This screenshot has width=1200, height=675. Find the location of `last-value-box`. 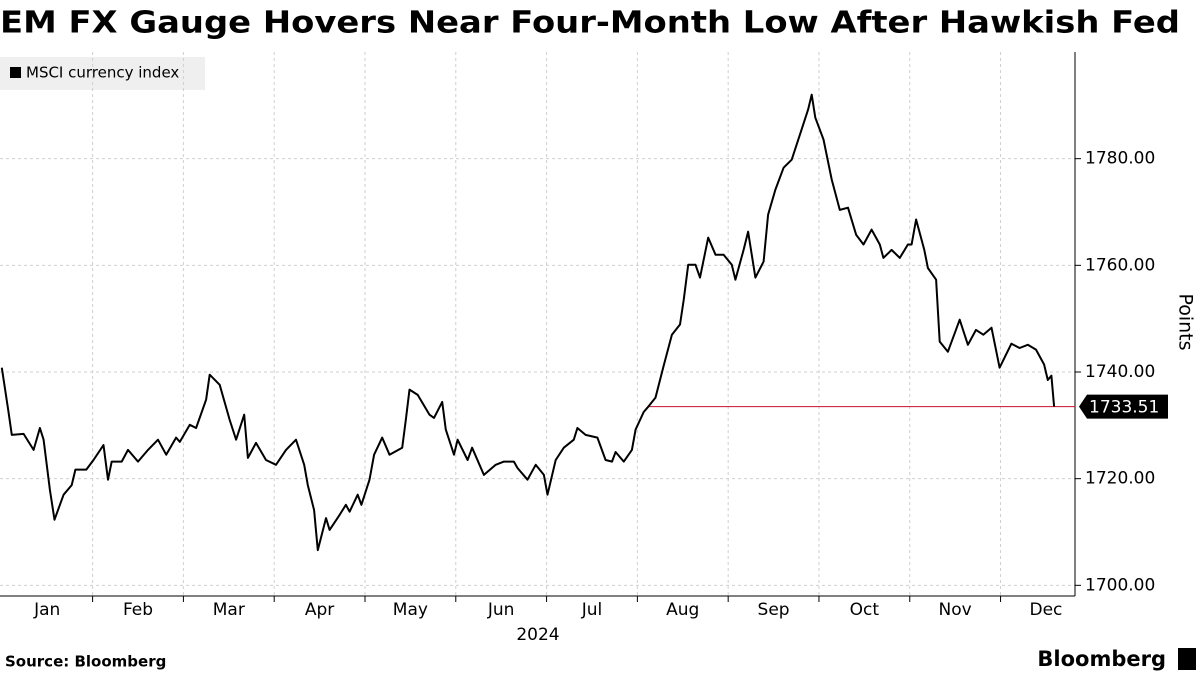

last-value-box is located at coordinates (1123, 406).